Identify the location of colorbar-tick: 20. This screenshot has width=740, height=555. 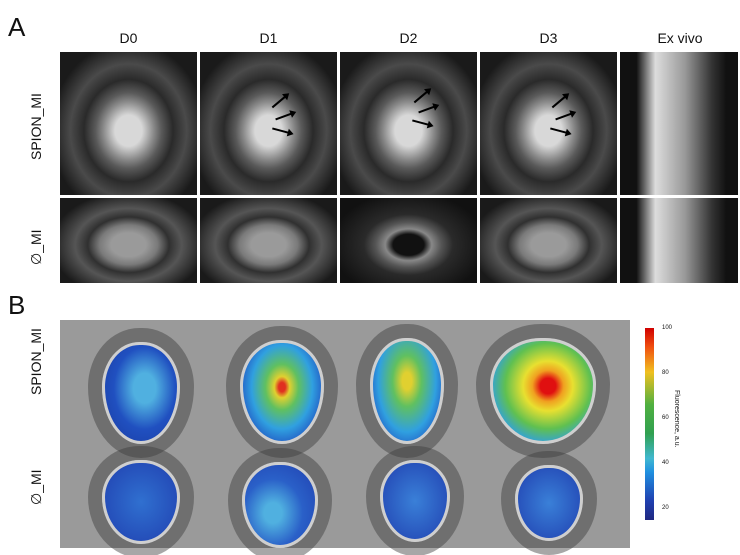
(665, 508).